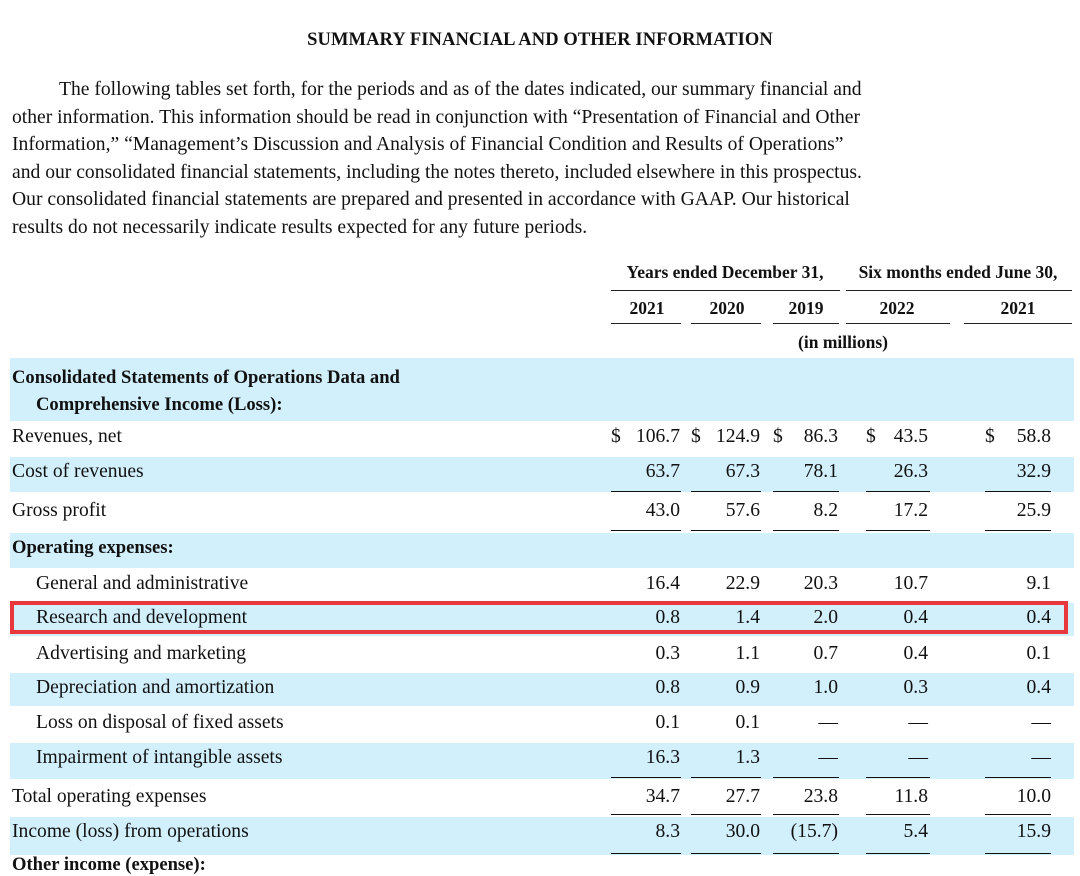  What do you see at coordinates (806, 619) in the screenshot?
I see `table-cell: 2.0` at bounding box center [806, 619].